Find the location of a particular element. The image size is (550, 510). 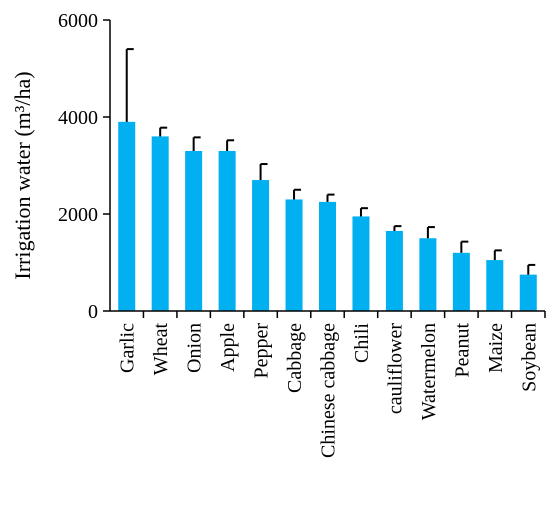

x-tick-label: Pepper is located at coordinates (262, 351).